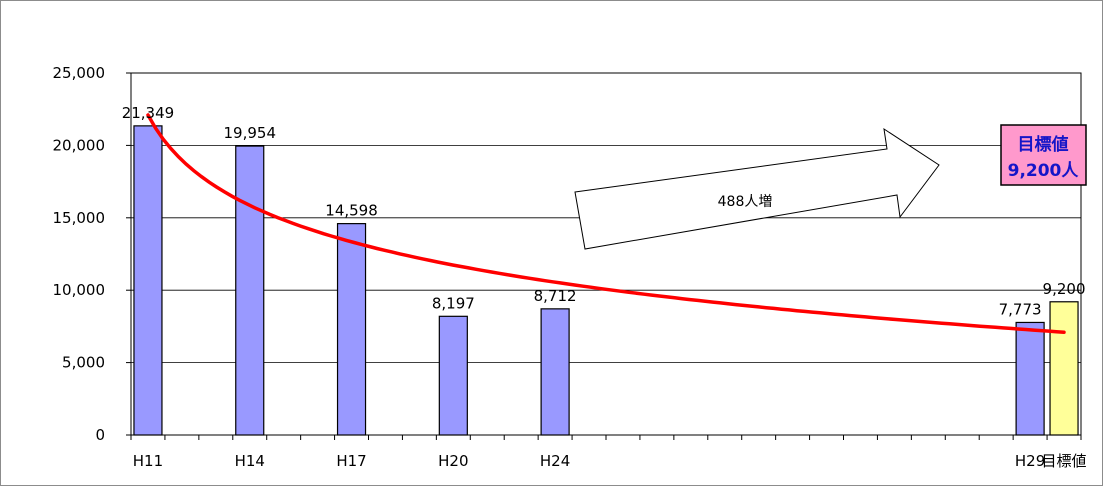  What do you see at coordinates (555, 461) in the screenshot?
I see `x-tick-label: H24` at bounding box center [555, 461].